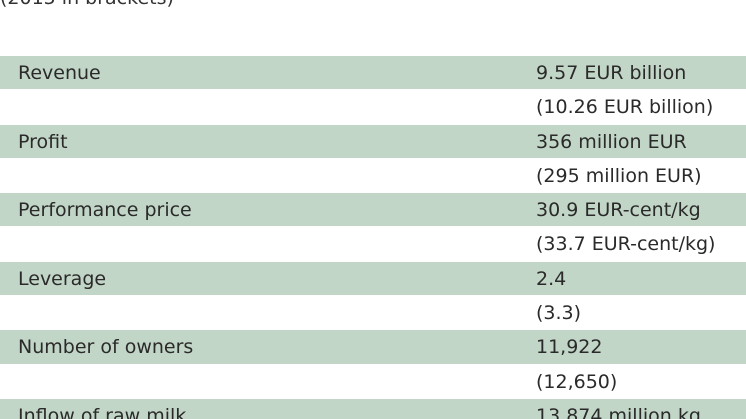 The height and width of the screenshot is (419, 746). What do you see at coordinates (87, 6) in the screenshot?
I see `table-caption: (2015 in brackets)` at bounding box center [87, 6].